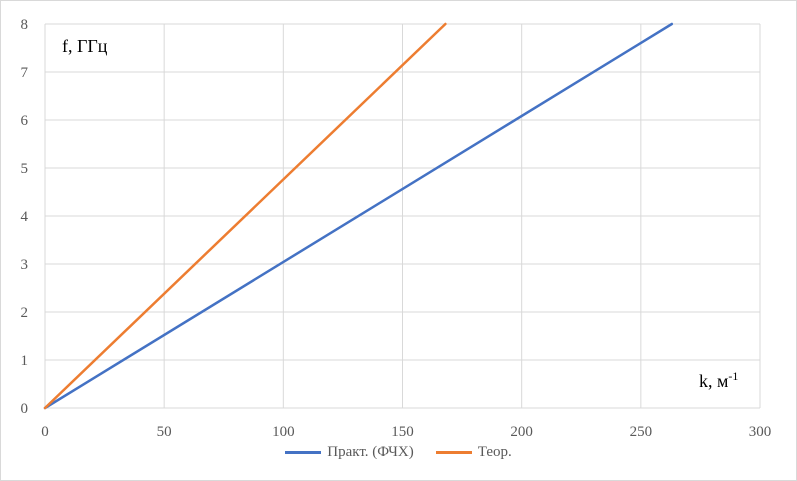 This screenshot has height=481, width=797. Describe the element at coordinates (45, 432) in the screenshot. I see `x-tick-label: 0` at that location.